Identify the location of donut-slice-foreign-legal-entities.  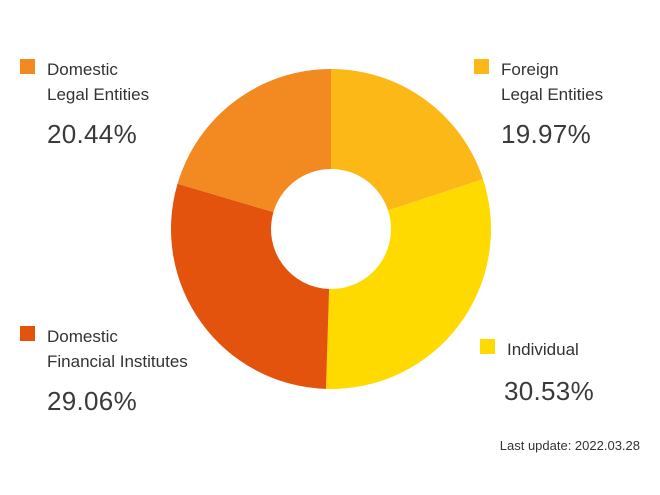
(407, 140).